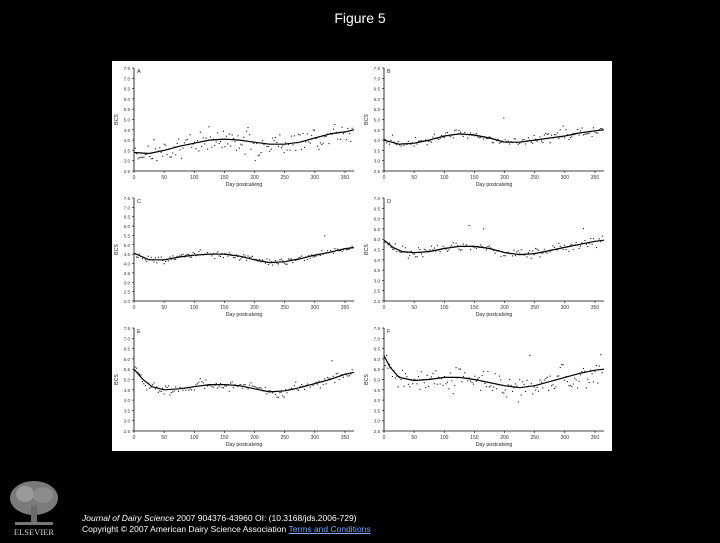 This screenshot has width=720, height=543. I want to click on panel-letter: F, so click(389, 332).